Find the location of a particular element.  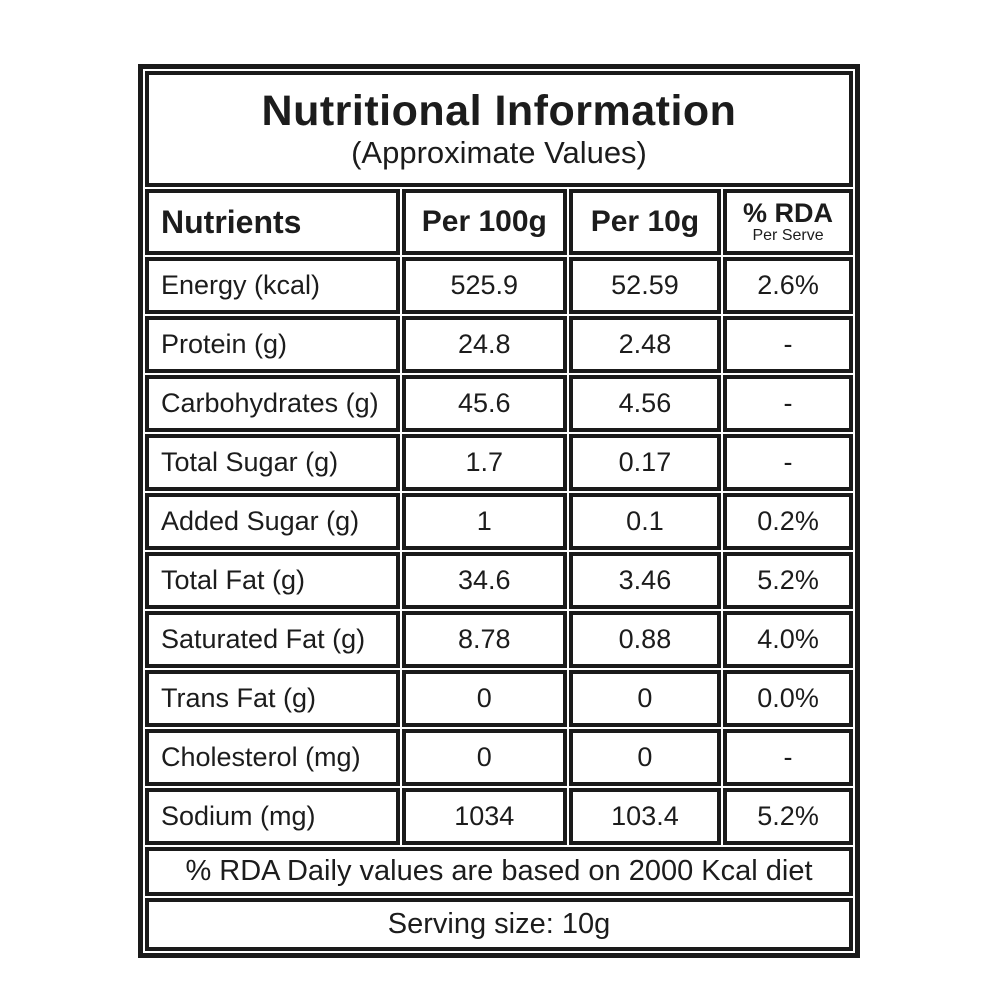

rda-value: 2.6% is located at coordinates (788, 285).